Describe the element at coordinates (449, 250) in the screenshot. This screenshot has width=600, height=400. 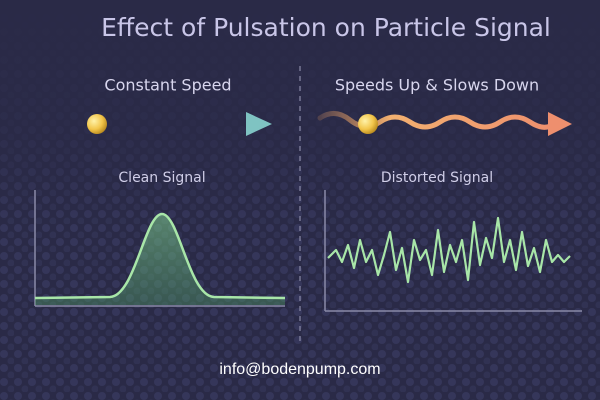
I see `distorted-signal` at that location.